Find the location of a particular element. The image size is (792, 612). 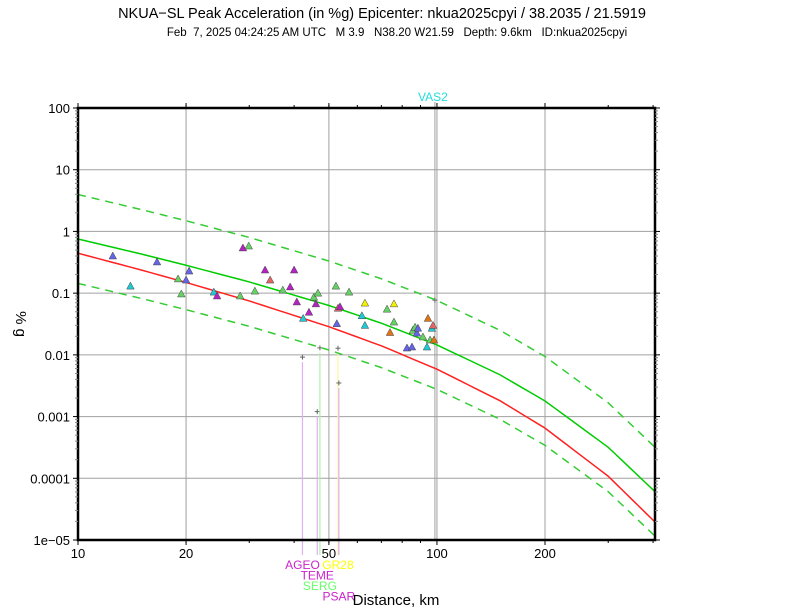

flagged-label-ageo: AGEO is located at coordinates (302, 565).